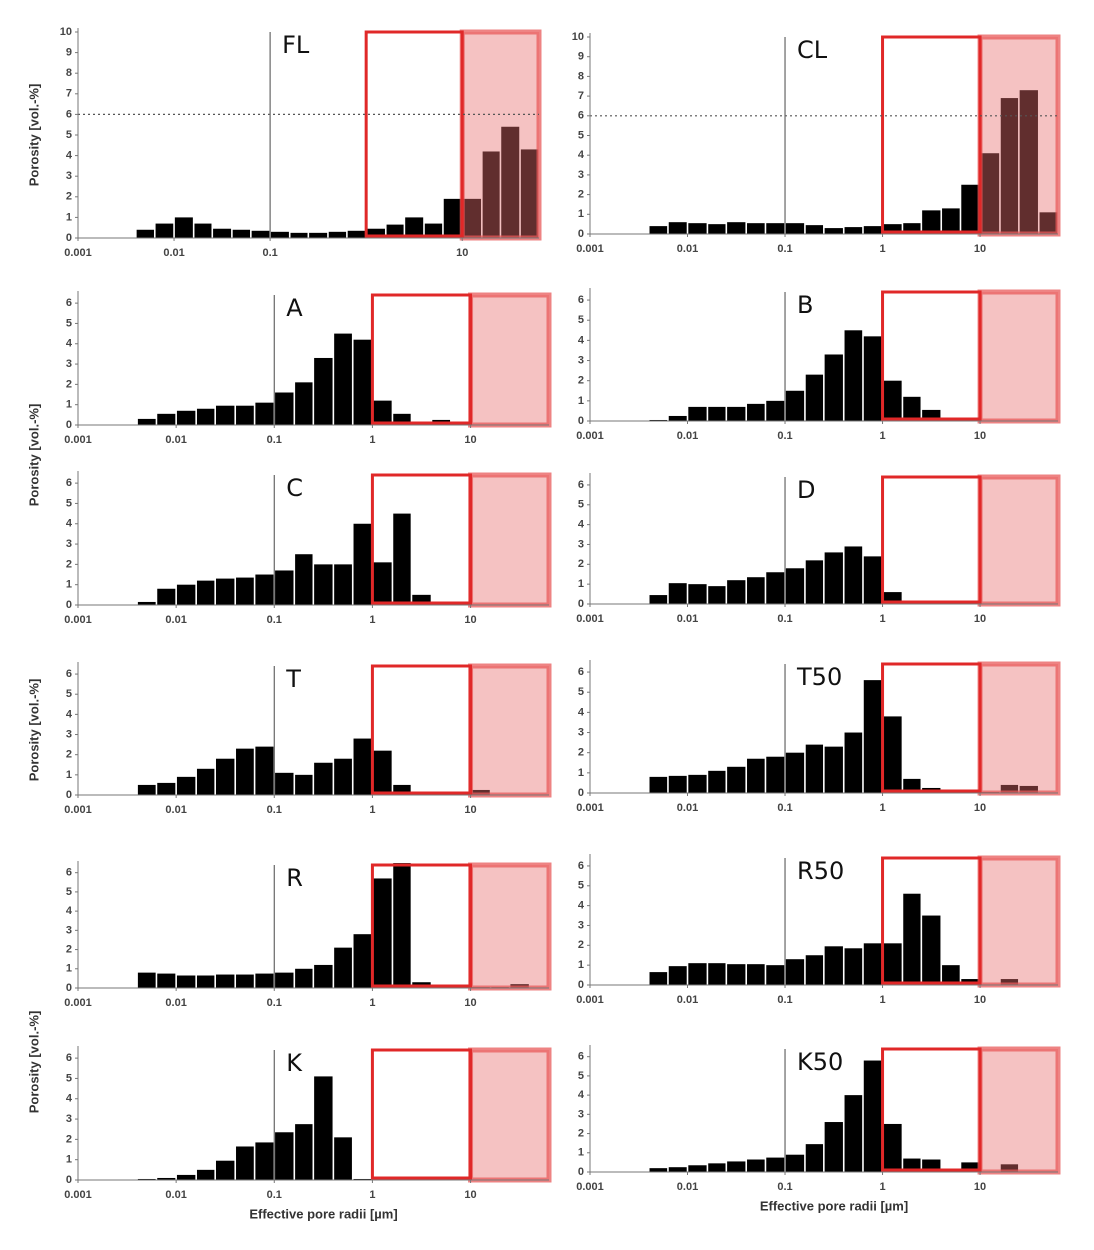 Image resolution: width=1094 pixels, height=1250 pixels. I want to click on y-axis-label: Porosity [vol.-%], so click(33, 455).